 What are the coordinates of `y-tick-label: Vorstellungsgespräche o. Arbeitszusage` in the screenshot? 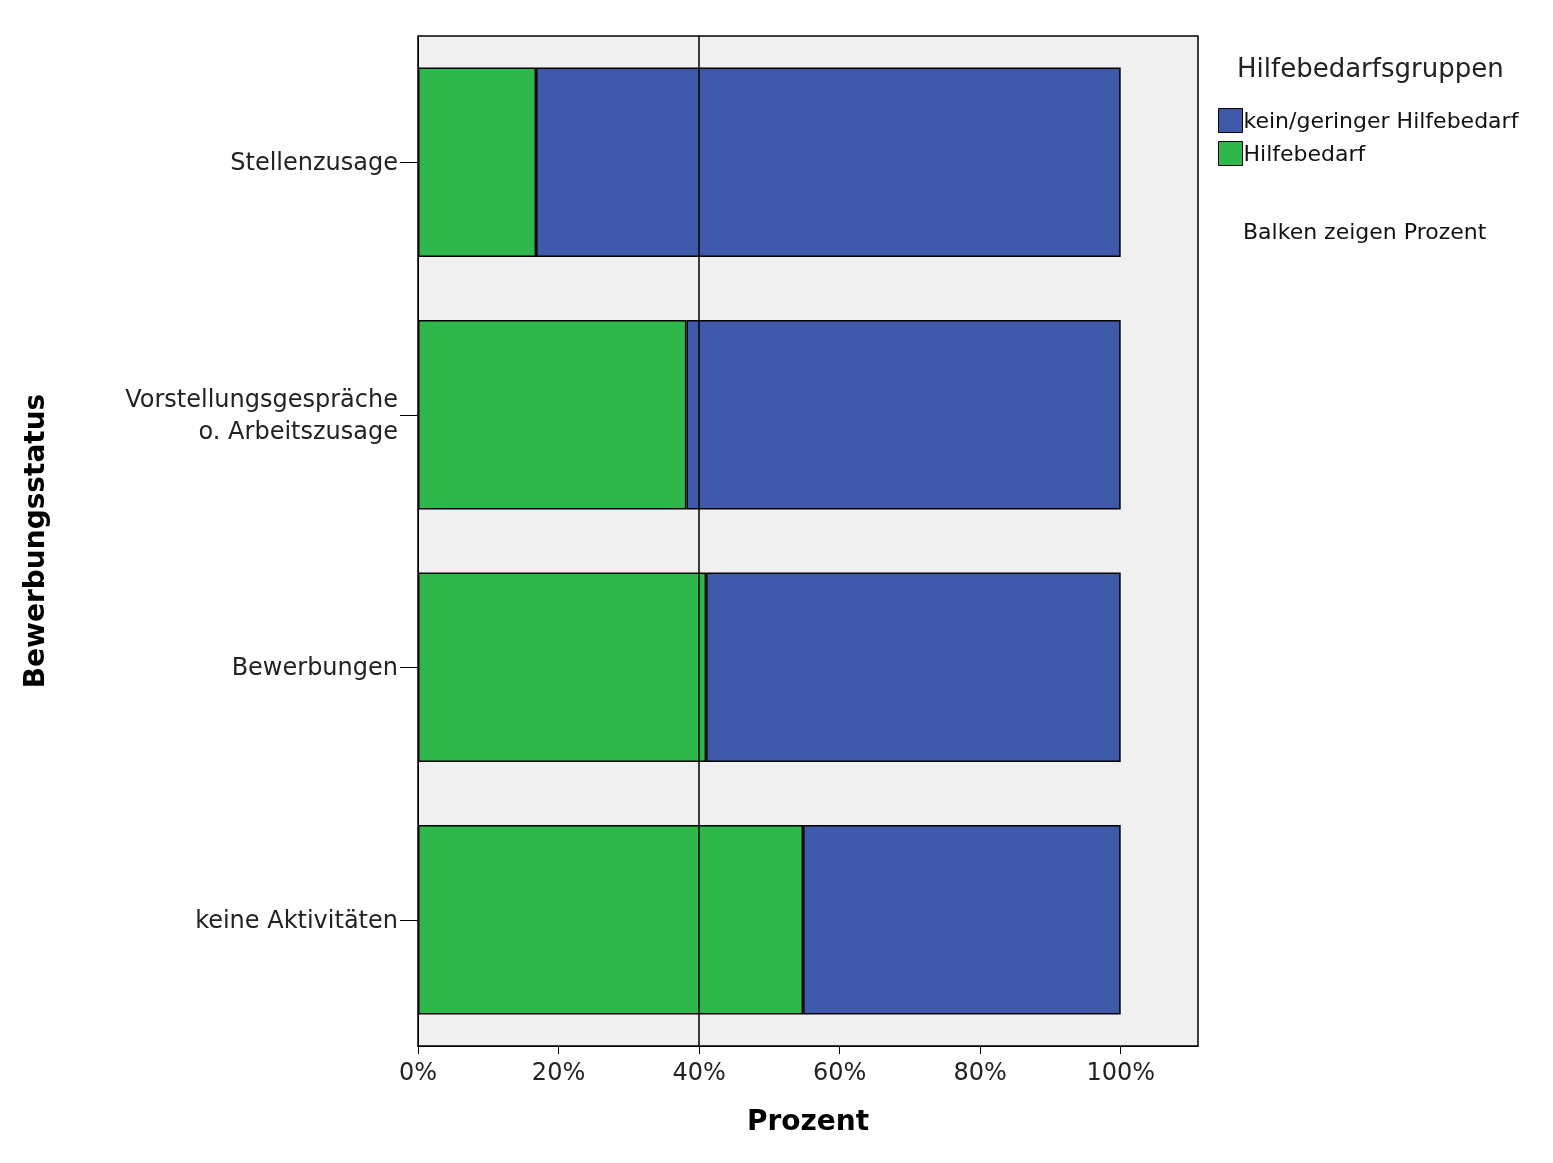 It's located at (261, 414).